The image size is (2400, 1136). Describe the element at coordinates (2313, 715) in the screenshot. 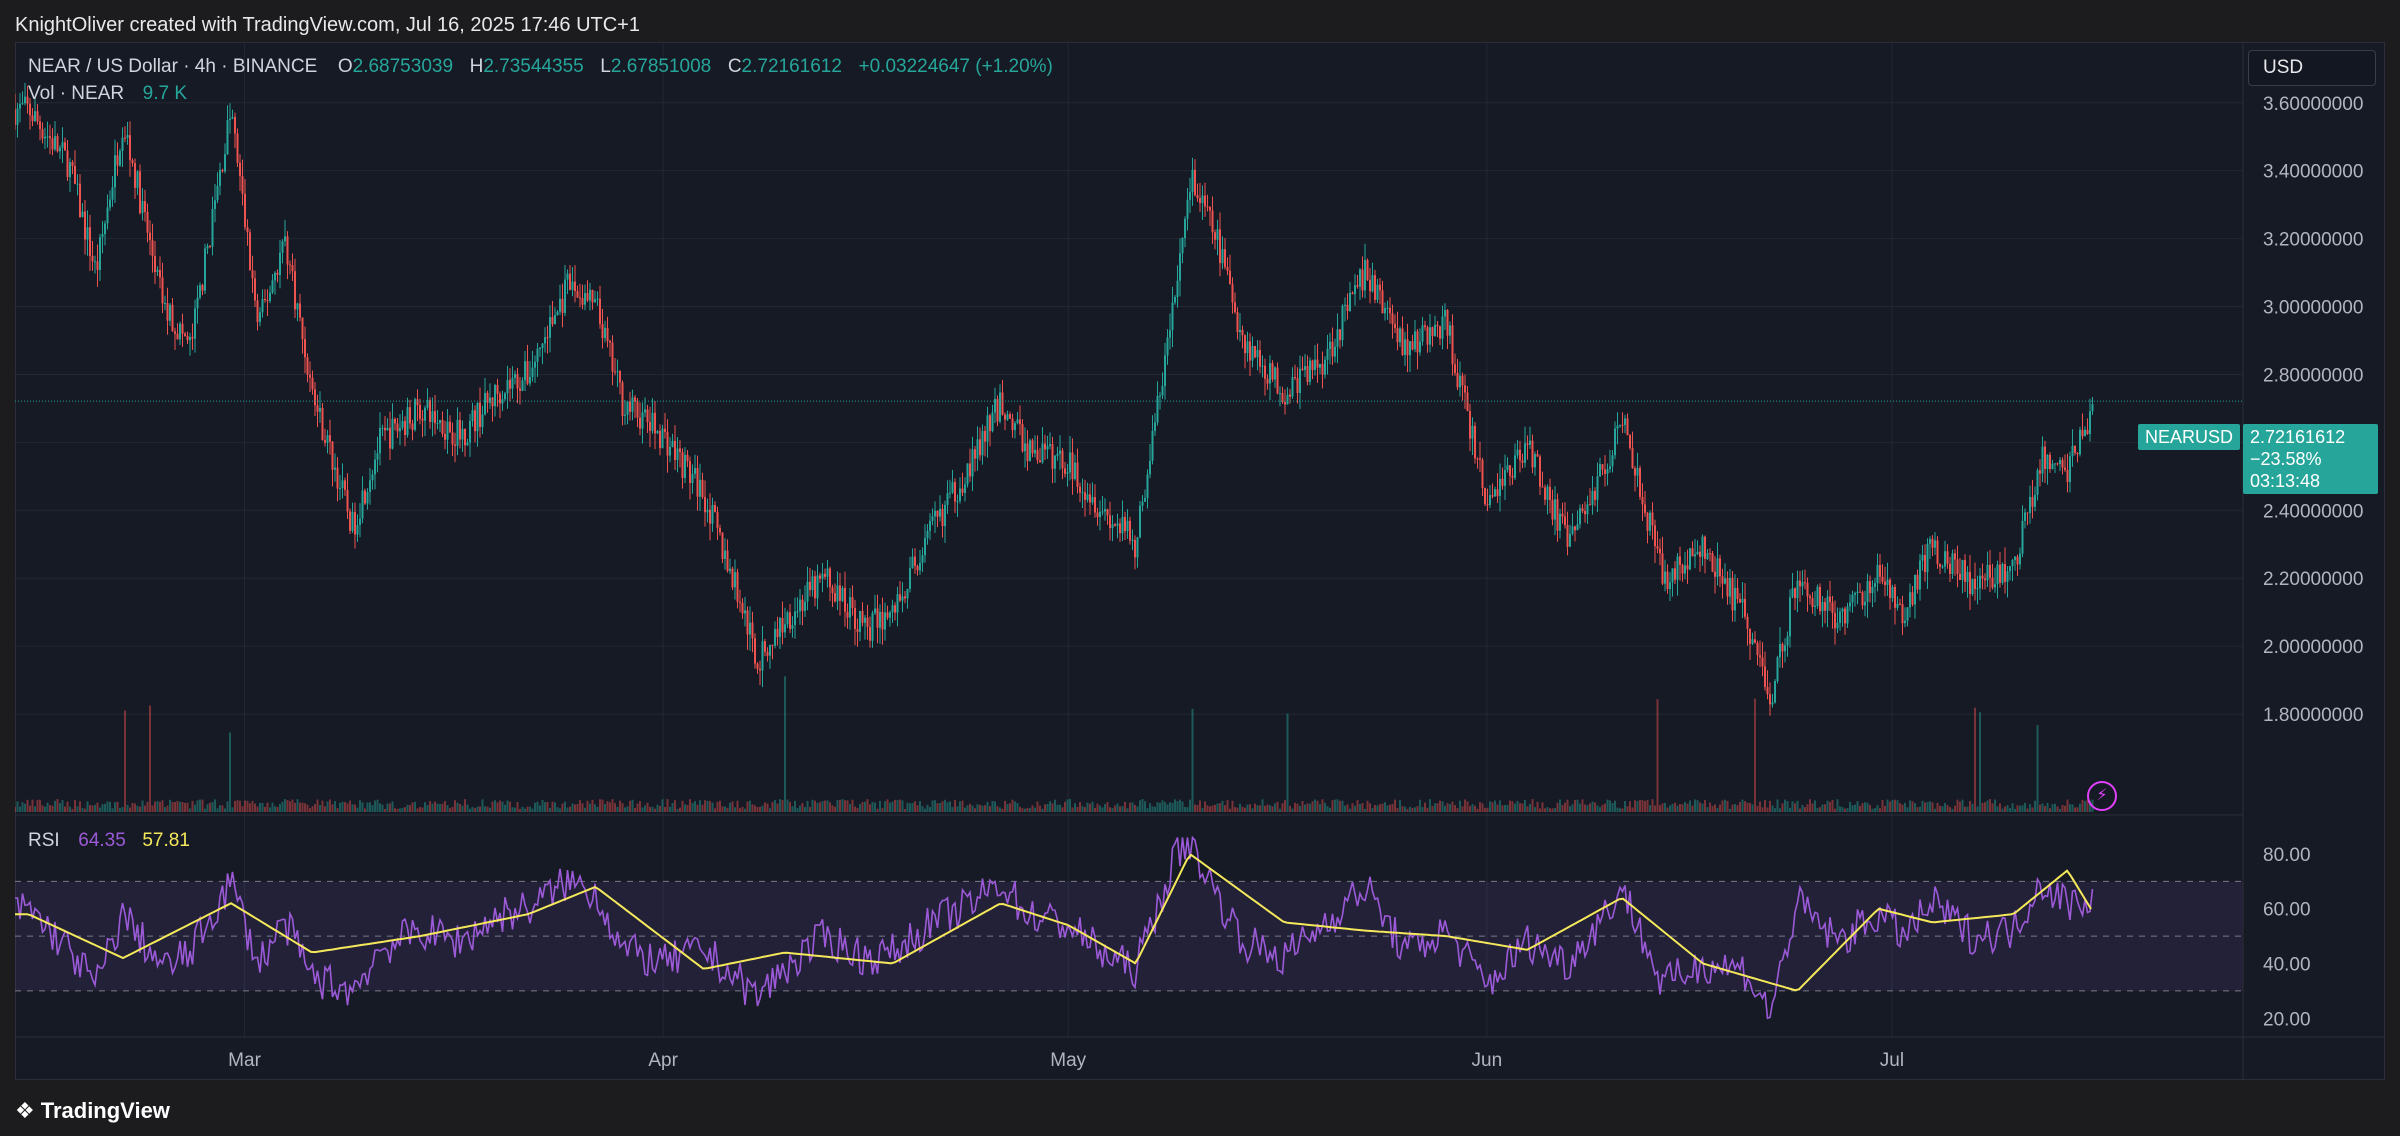

I see `price-tick-label: 1.80000000` at that location.